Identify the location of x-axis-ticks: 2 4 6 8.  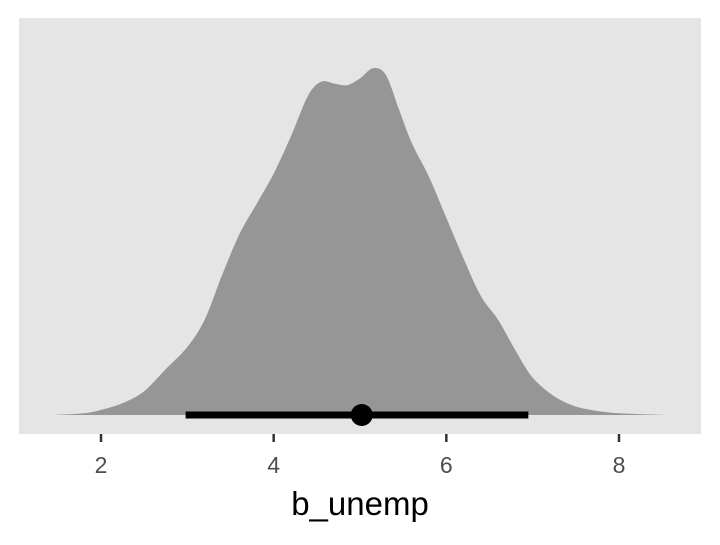
(360, 456).